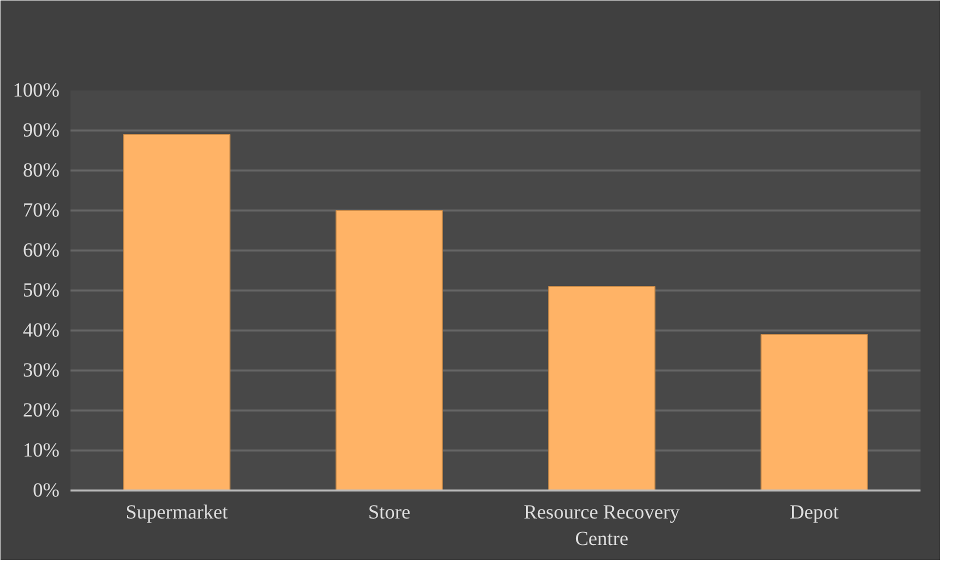 The image size is (956, 574). Describe the element at coordinates (41, 331) in the screenshot. I see `y-tick-label: 40%` at that location.